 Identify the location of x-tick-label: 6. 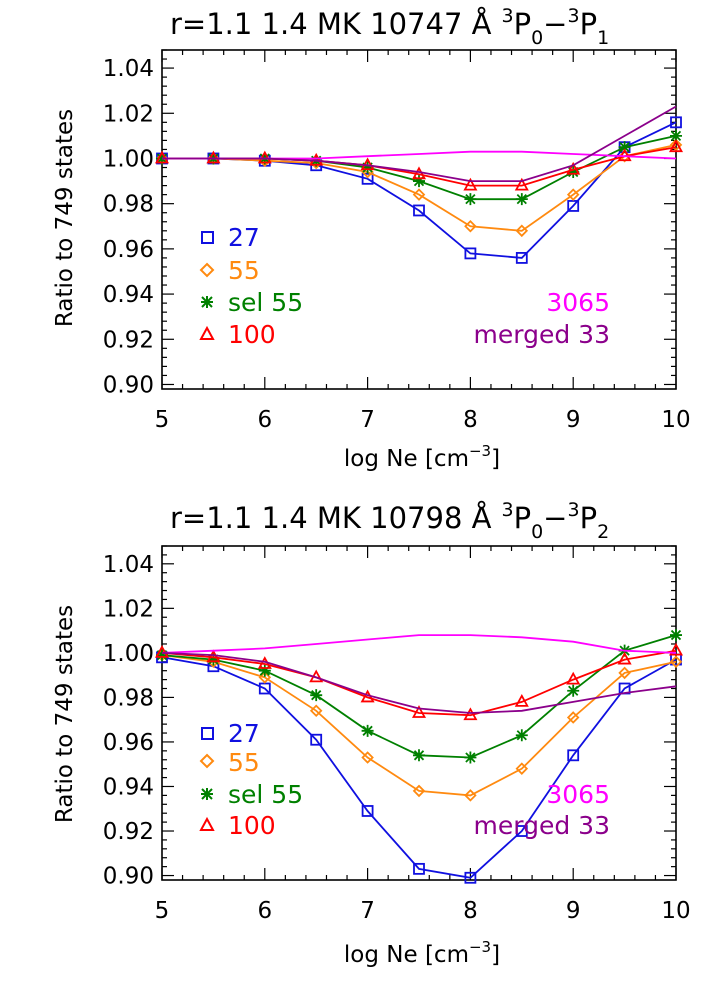
(264, 420).